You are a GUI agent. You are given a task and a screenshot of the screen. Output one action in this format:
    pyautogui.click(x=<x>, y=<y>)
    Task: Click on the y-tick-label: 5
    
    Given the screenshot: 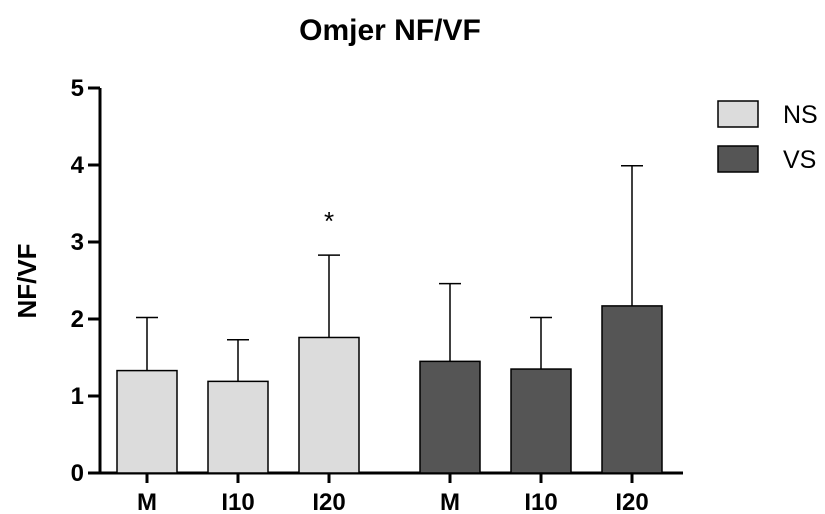 What is the action you would take?
    pyautogui.click(x=77, y=88)
    